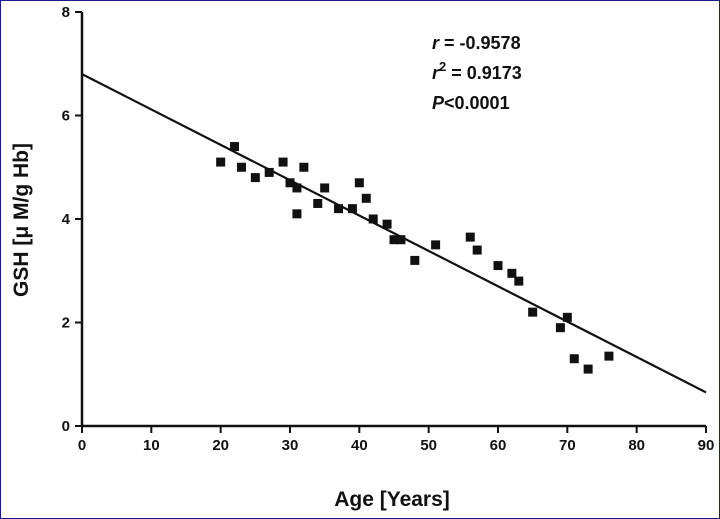 The height and width of the screenshot is (519, 720). I want to click on x-tick-label: 0, so click(82, 445).